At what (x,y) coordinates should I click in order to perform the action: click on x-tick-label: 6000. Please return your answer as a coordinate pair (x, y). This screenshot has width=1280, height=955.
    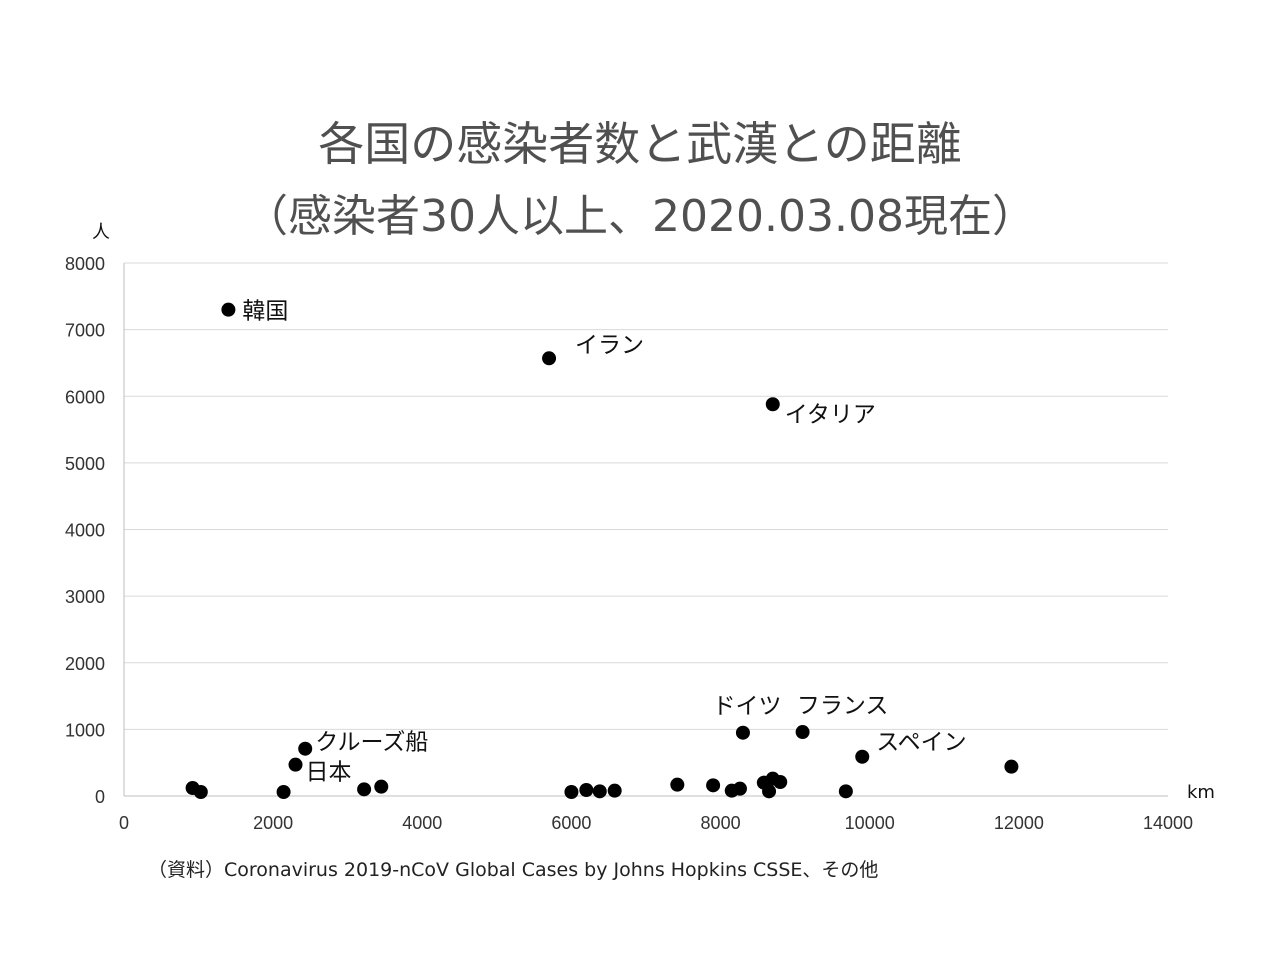
    Looking at the image, I should click on (571, 823).